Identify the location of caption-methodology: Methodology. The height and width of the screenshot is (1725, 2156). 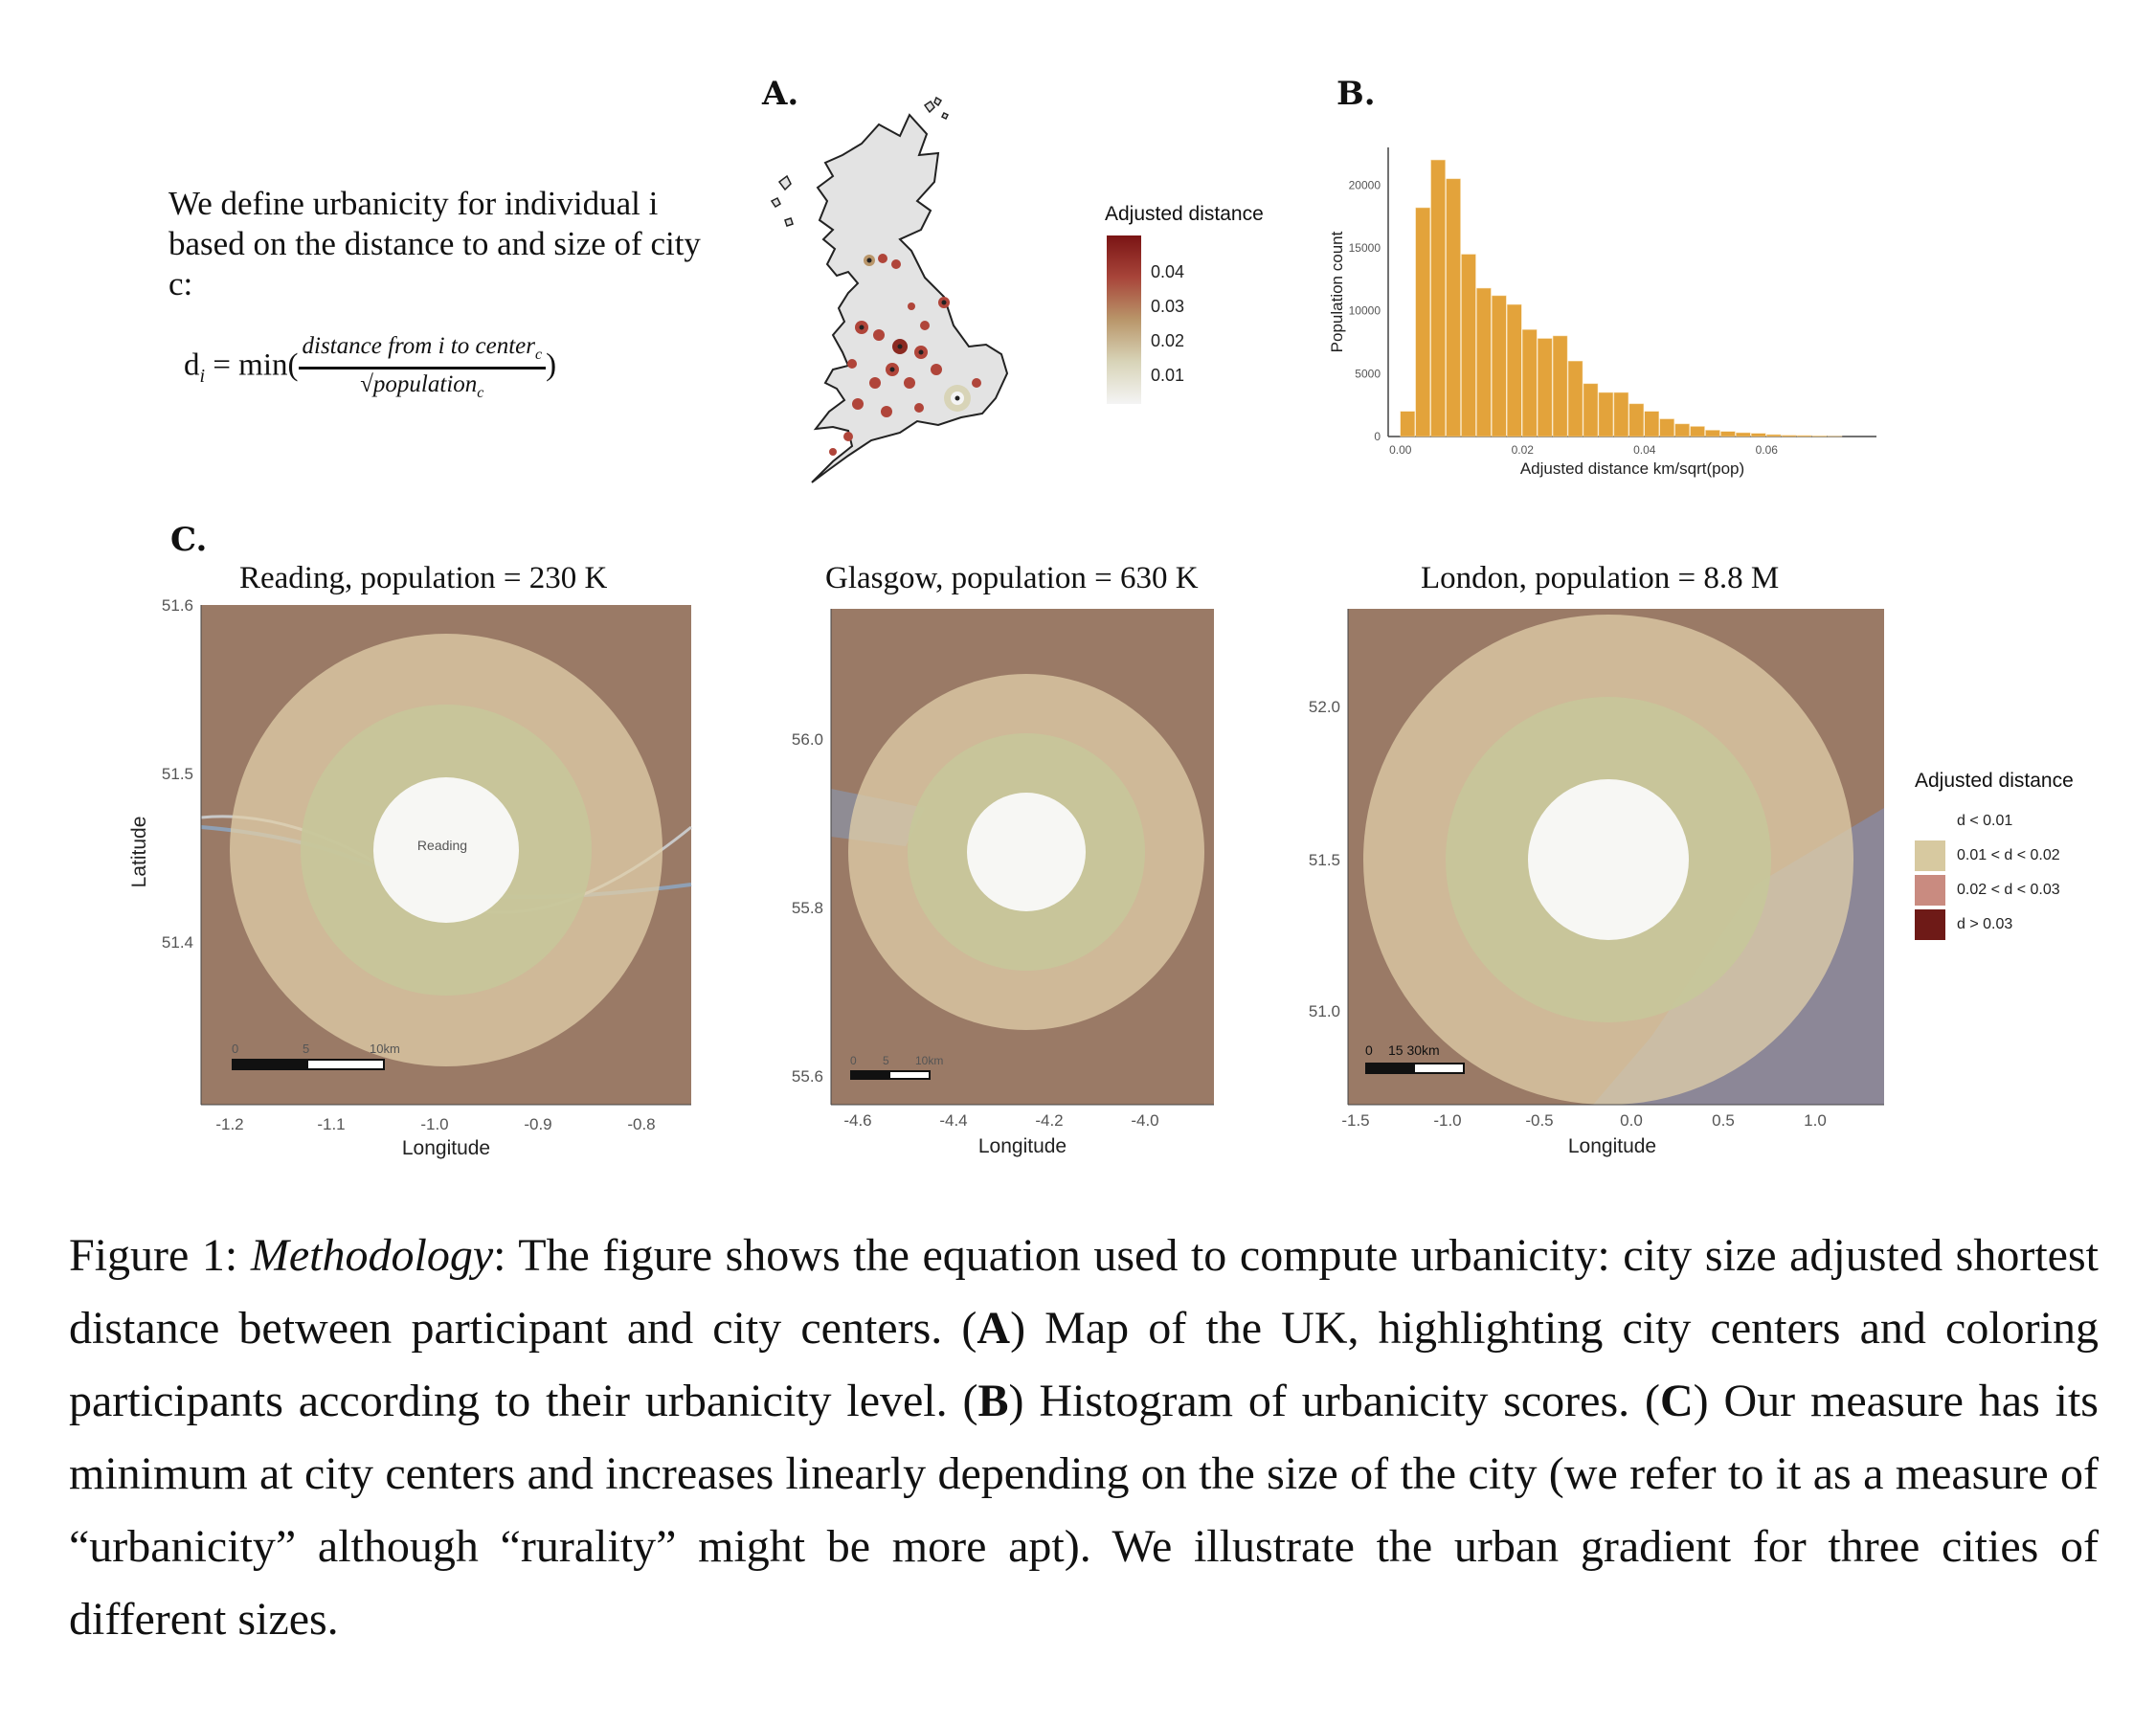
(372, 1255).